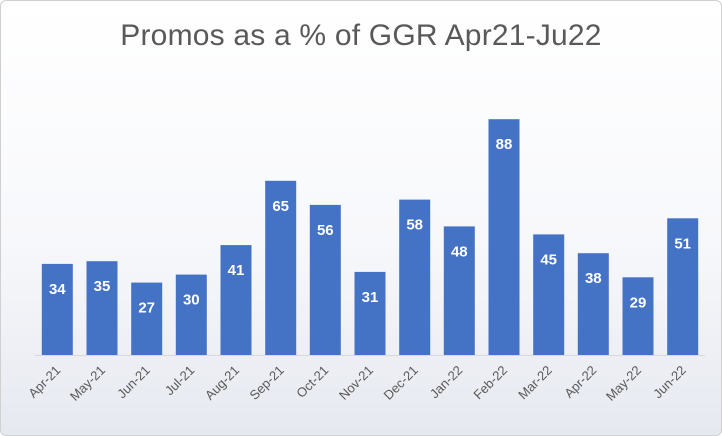  Describe the element at coordinates (682, 243) in the screenshot. I see `data-label-Jun-22: 51` at that location.